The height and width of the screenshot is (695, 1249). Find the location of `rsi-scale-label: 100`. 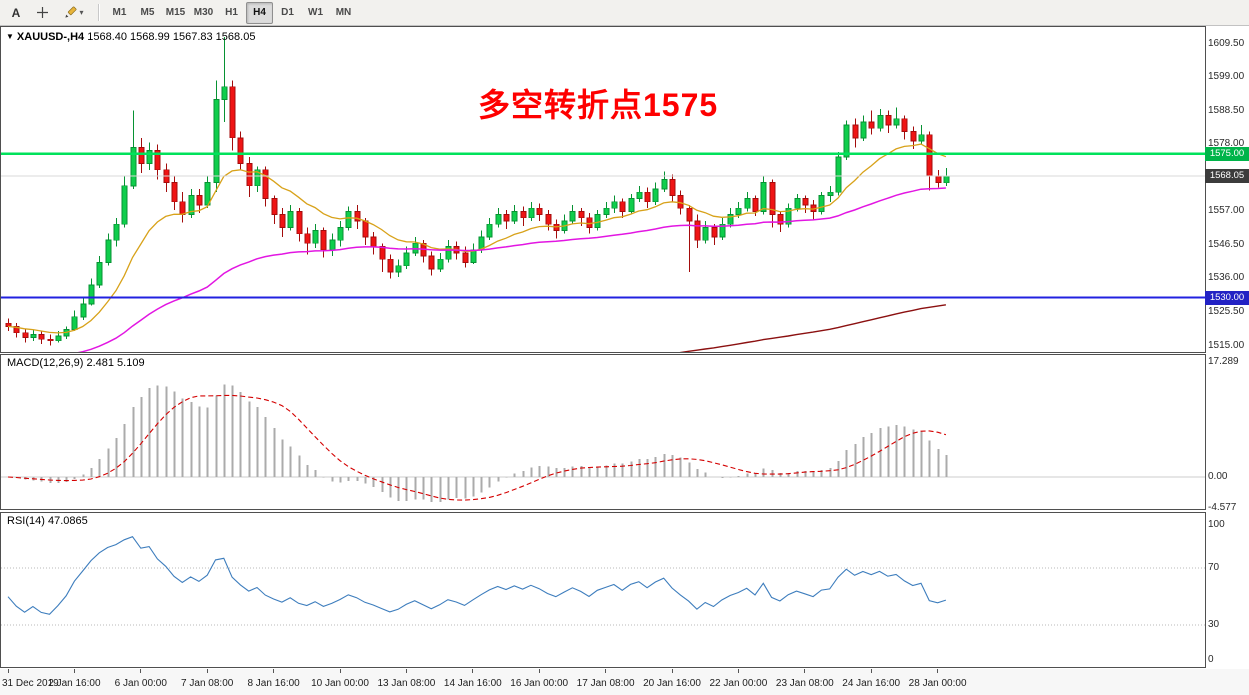

rsi-scale-label: 100 is located at coordinates (1216, 525).